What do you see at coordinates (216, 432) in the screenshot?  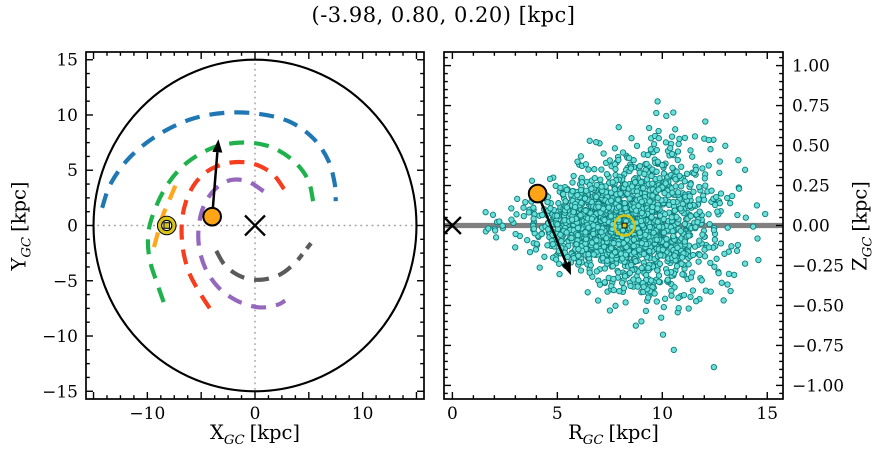 I see `x-axis-label-base: X` at bounding box center [216, 432].